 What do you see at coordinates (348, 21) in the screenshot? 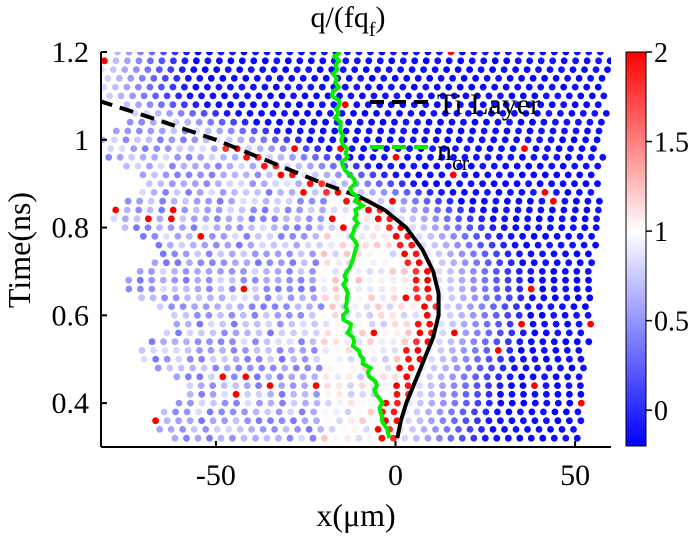
I see `chart-title: q/(fqf)` at bounding box center [348, 21].